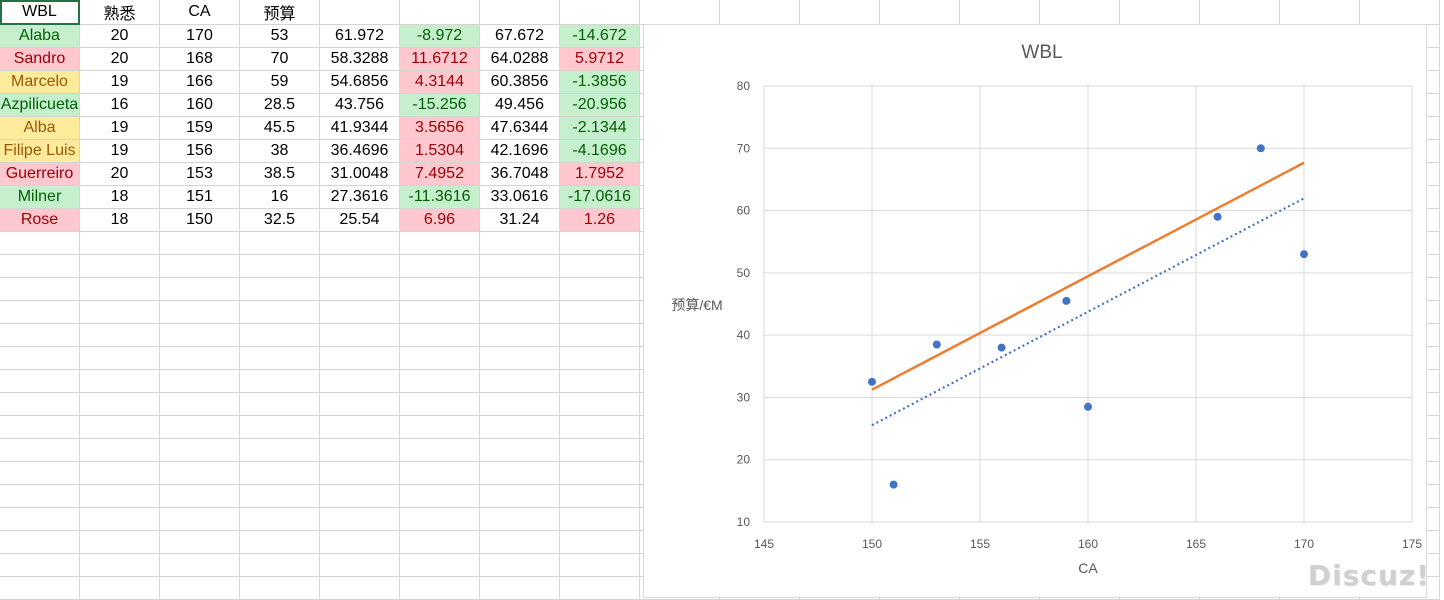  What do you see at coordinates (40, 128) in the screenshot?
I see `data-cell-name: Alba` at bounding box center [40, 128].